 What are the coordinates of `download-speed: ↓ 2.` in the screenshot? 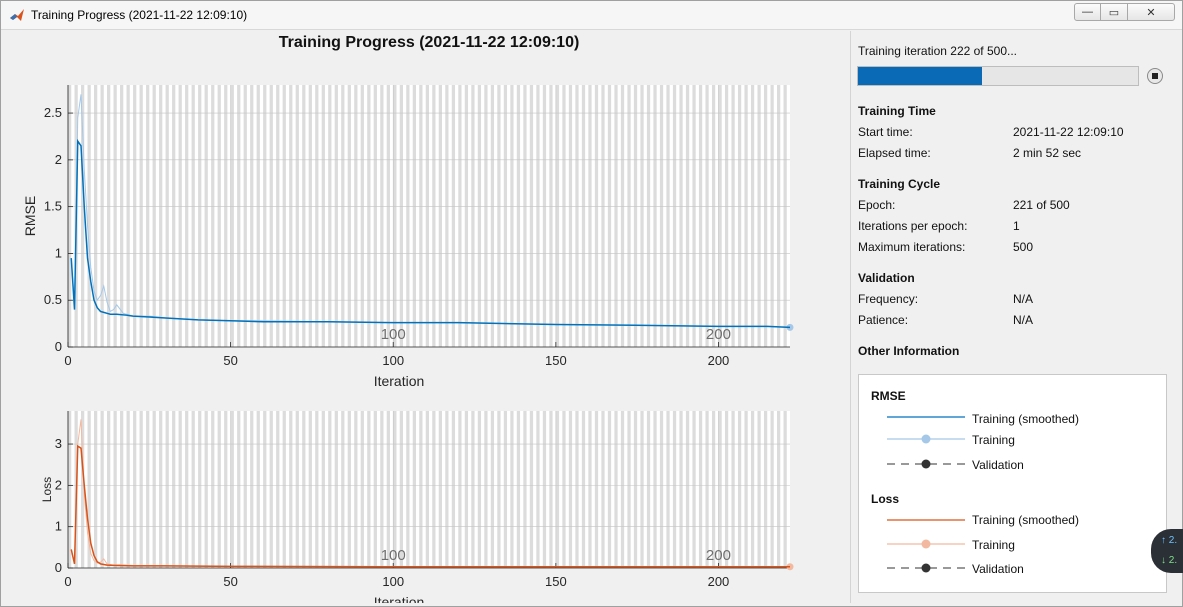 It's located at (1169, 560).